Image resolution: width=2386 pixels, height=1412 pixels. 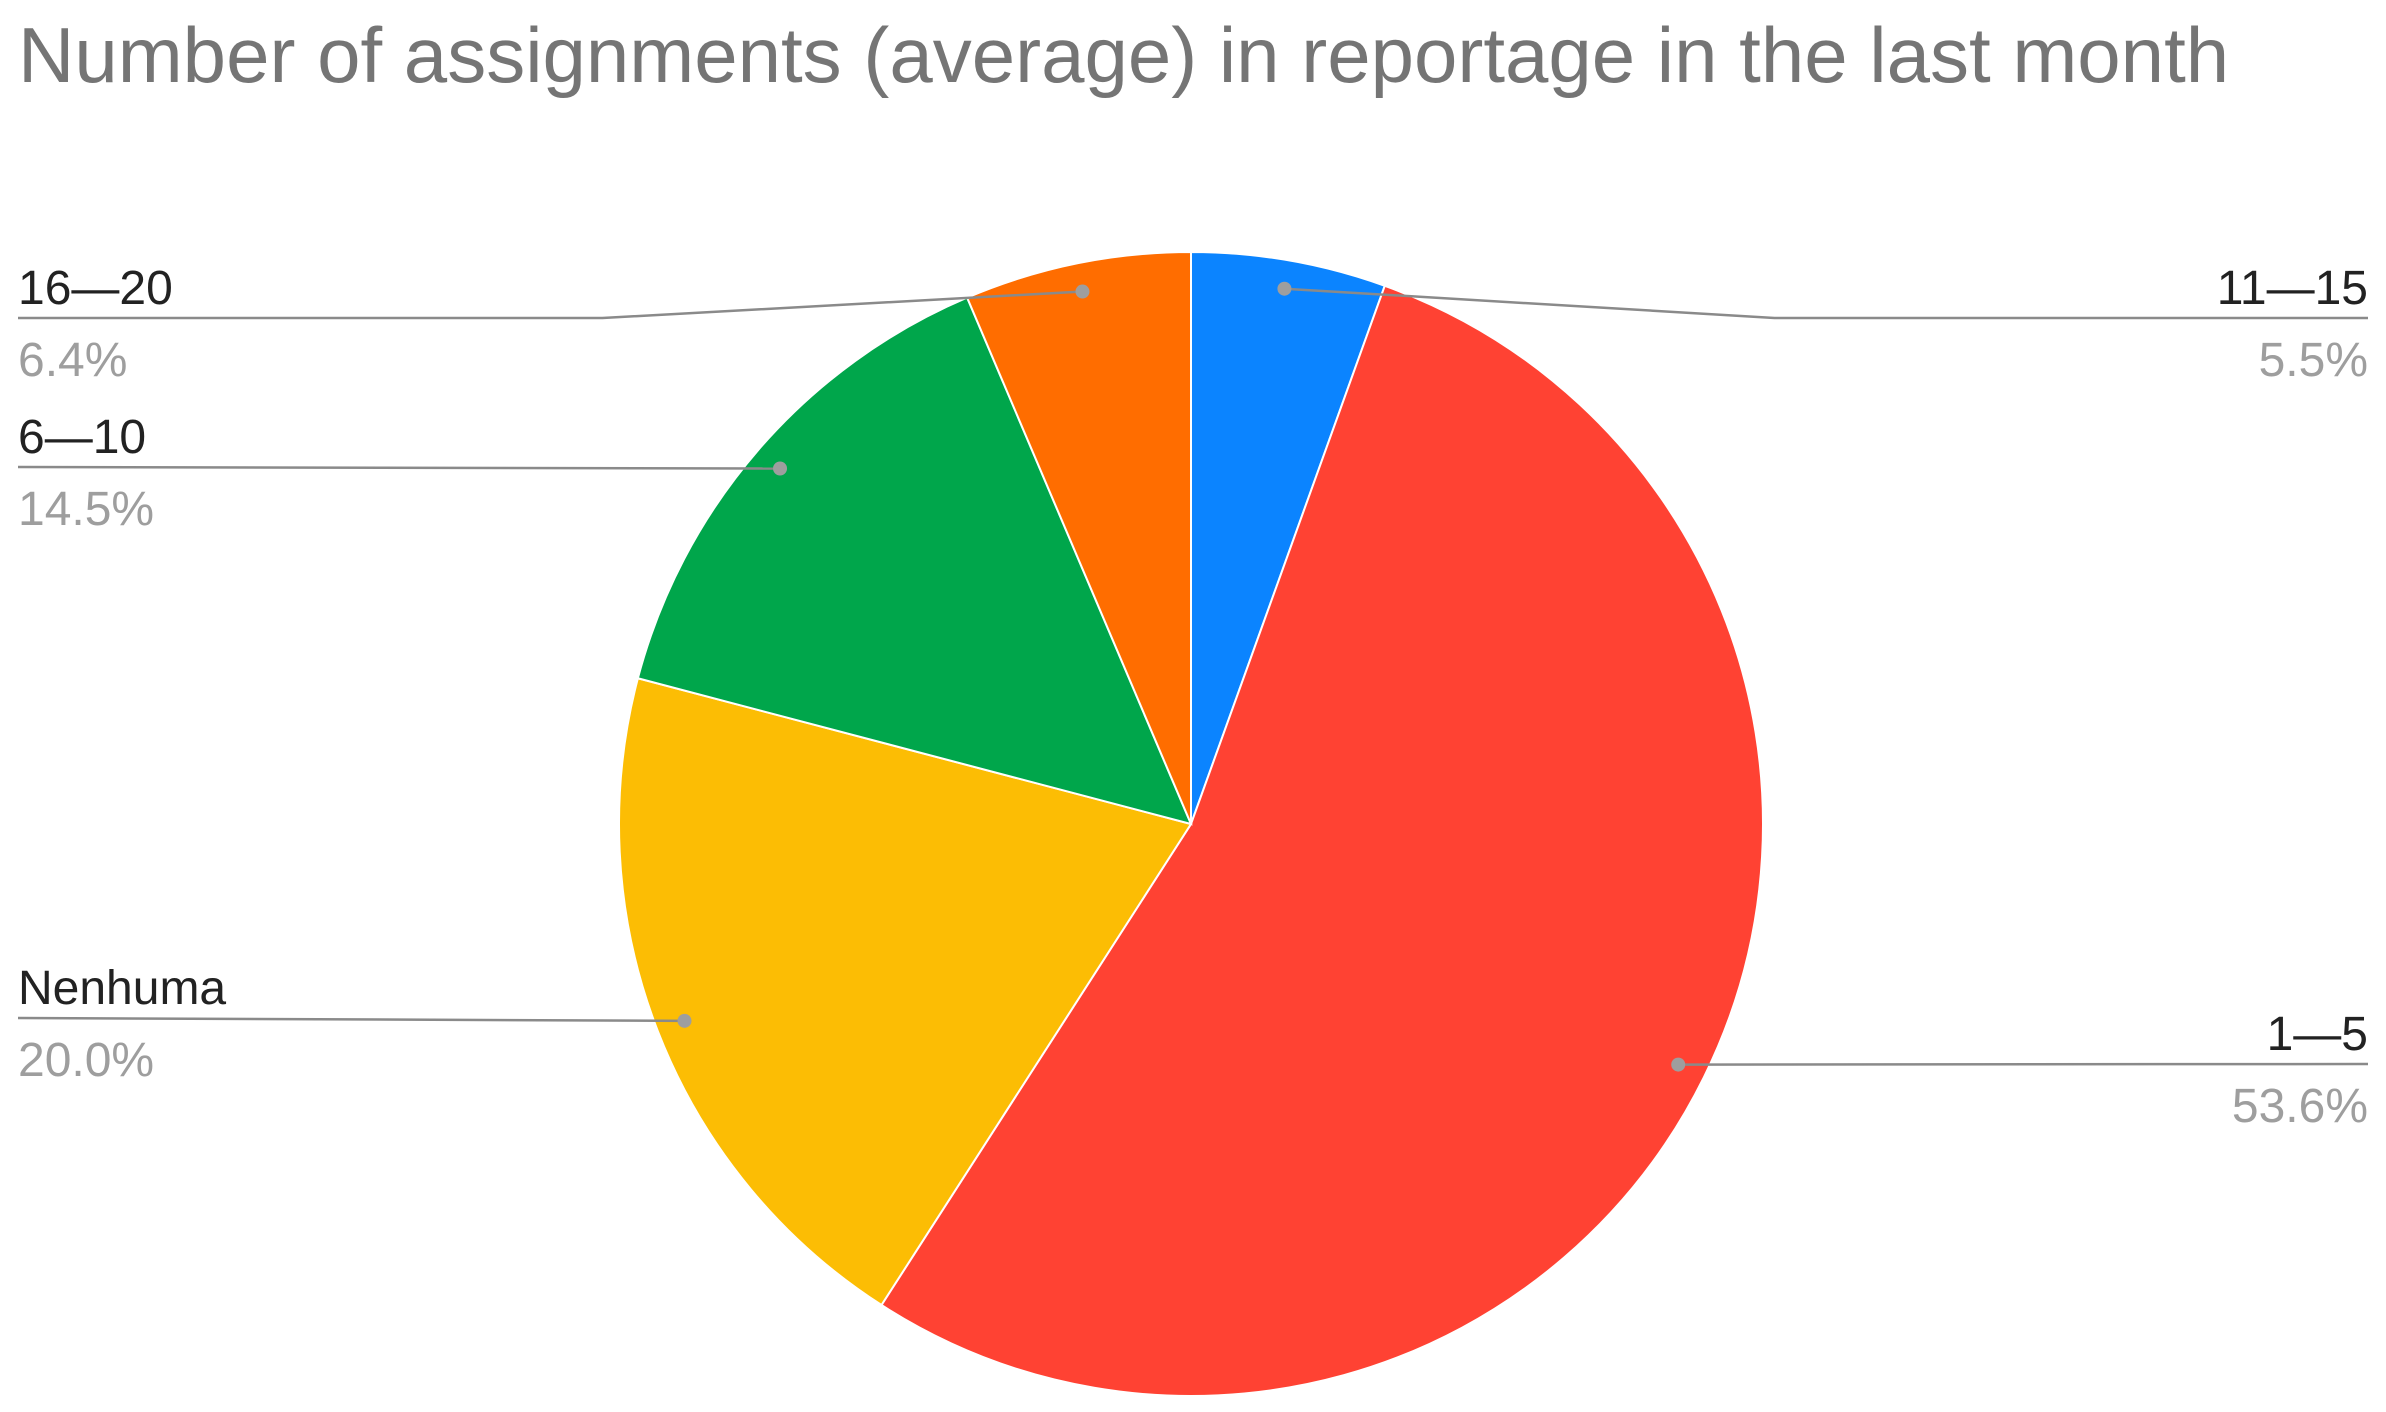 What do you see at coordinates (86, 509) in the screenshot?
I see `slice-value-label: 14.5%` at bounding box center [86, 509].